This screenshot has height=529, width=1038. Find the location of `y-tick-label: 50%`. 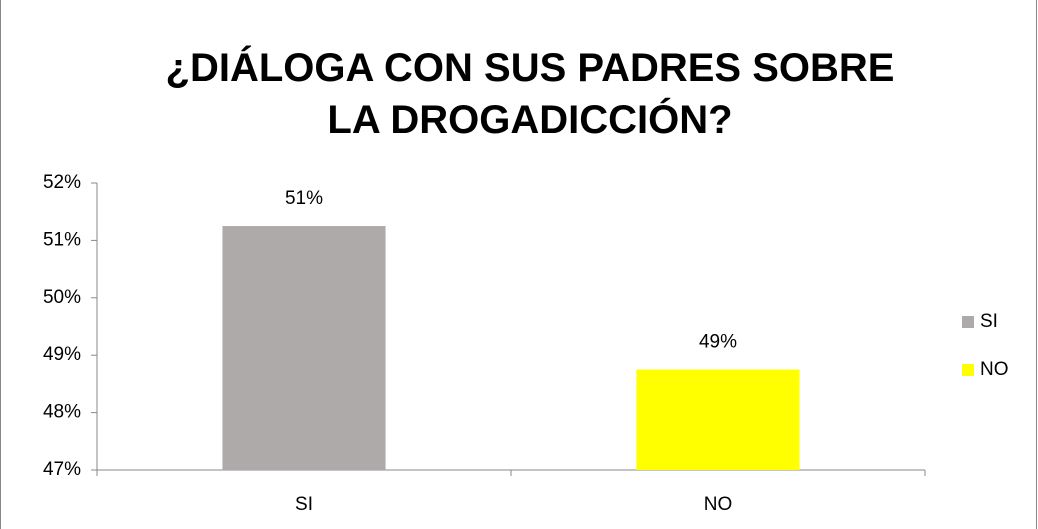

y-tick-label: 50% is located at coordinates (62, 297).